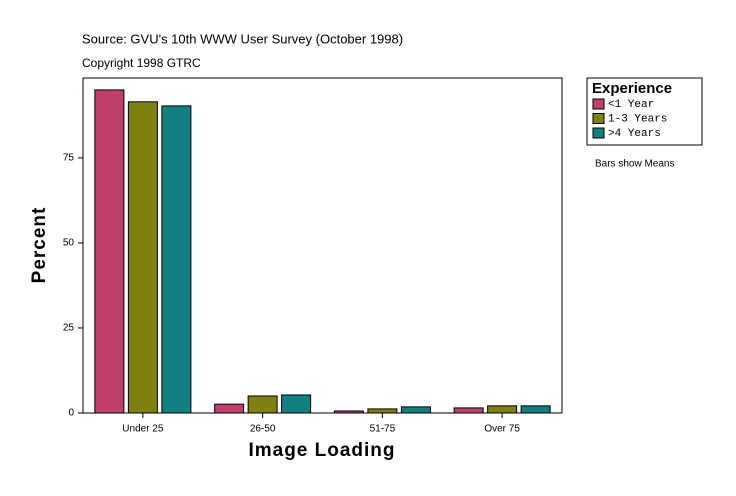  I want to click on legend-label: <1 Year, so click(631, 105).